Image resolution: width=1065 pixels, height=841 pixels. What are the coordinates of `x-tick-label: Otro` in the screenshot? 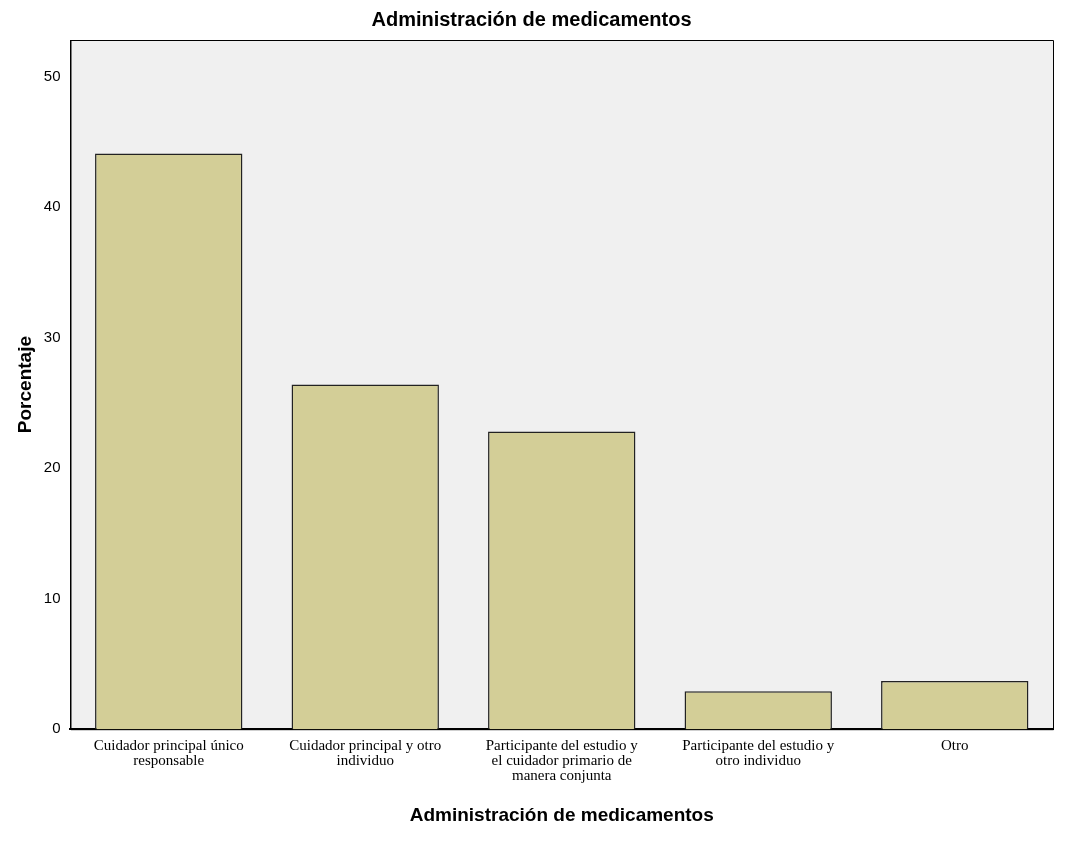 It's located at (955, 744).